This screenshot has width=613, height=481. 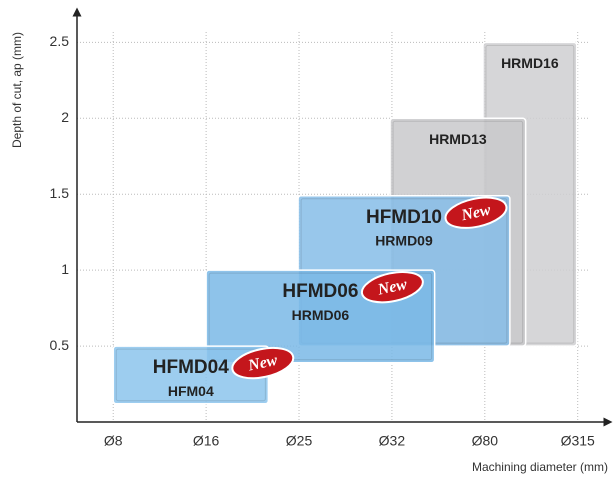 I want to click on x-tick-label: Ø315, so click(x=578, y=441).